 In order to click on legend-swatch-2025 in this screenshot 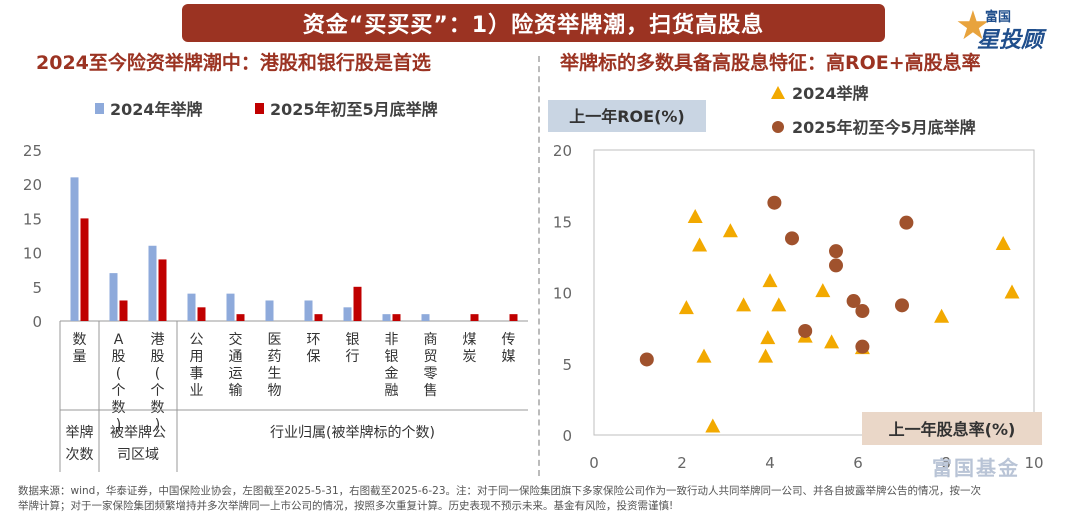, I will do `click(259, 108)`.